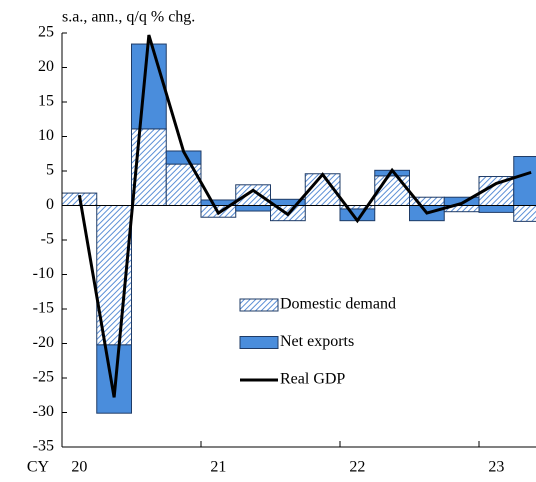 The image size is (536, 482). What do you see at coordinates (357, 467) in the screenshot?
I see `x-tick-label: 22` at bounding box center [357, 467].